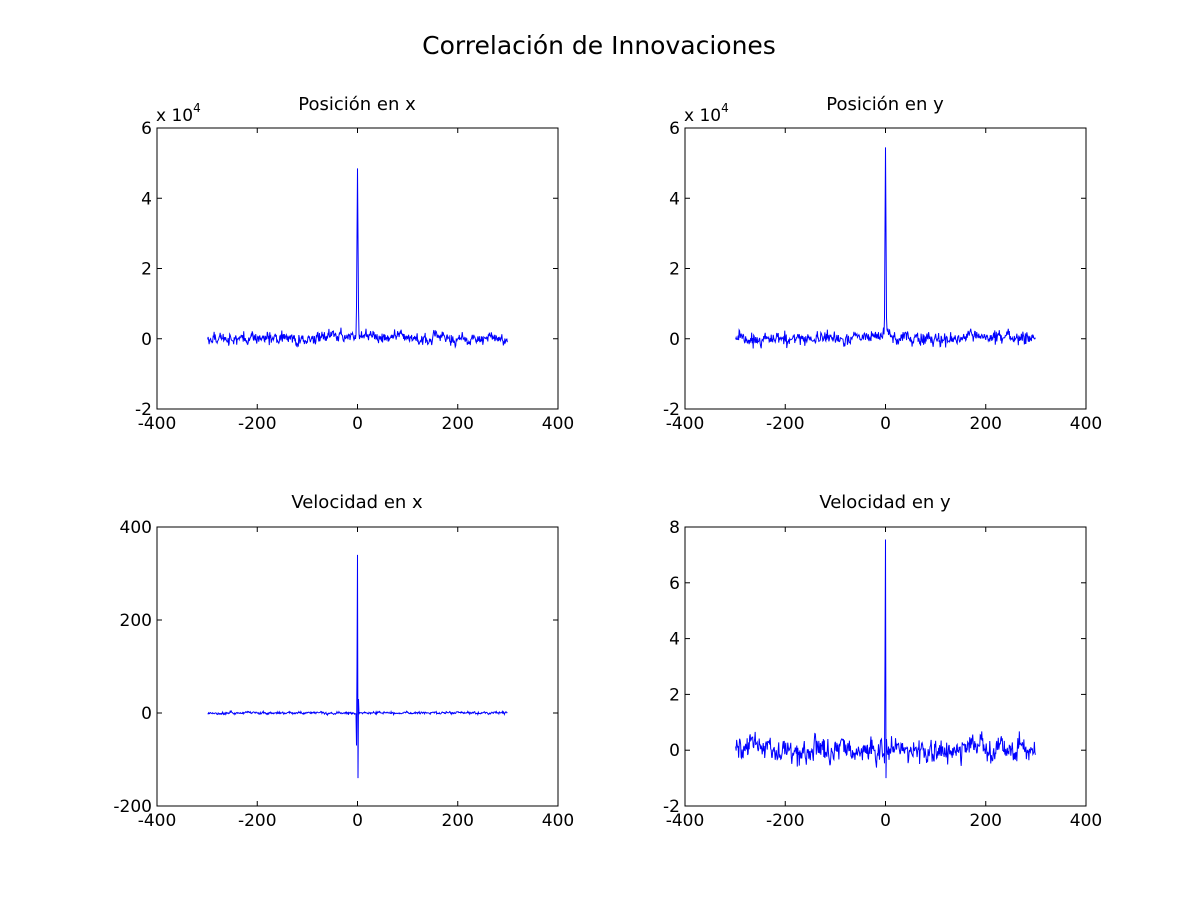  I want to click on subplot-title: Velocidad en x, so click(357, 502).